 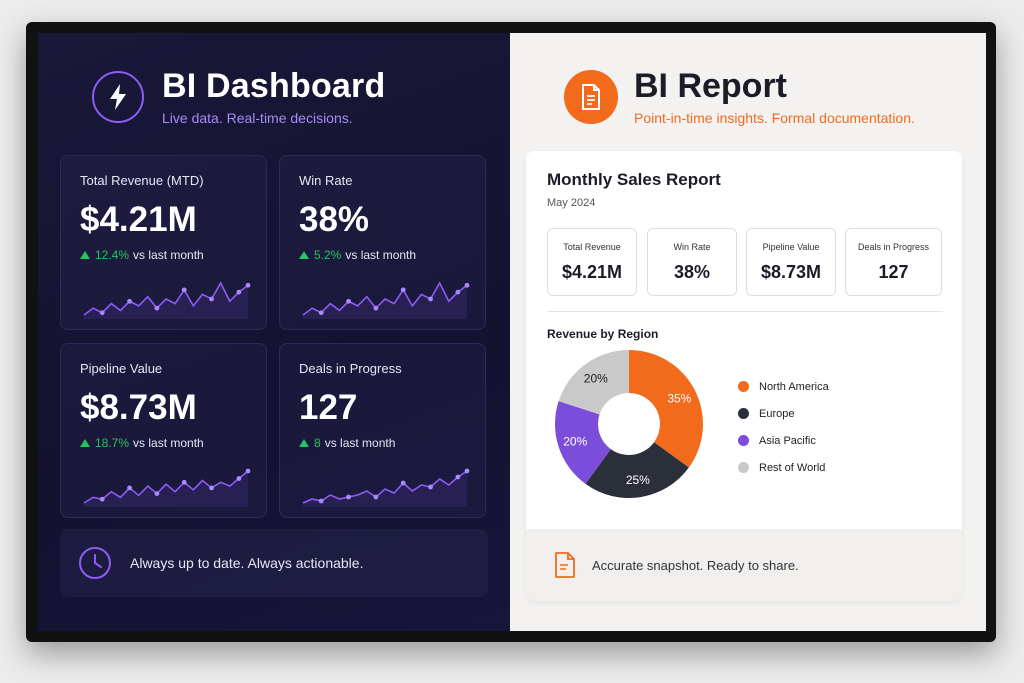 I want to click on legend-item: Asia Pacific, so click(x=783, y=440).